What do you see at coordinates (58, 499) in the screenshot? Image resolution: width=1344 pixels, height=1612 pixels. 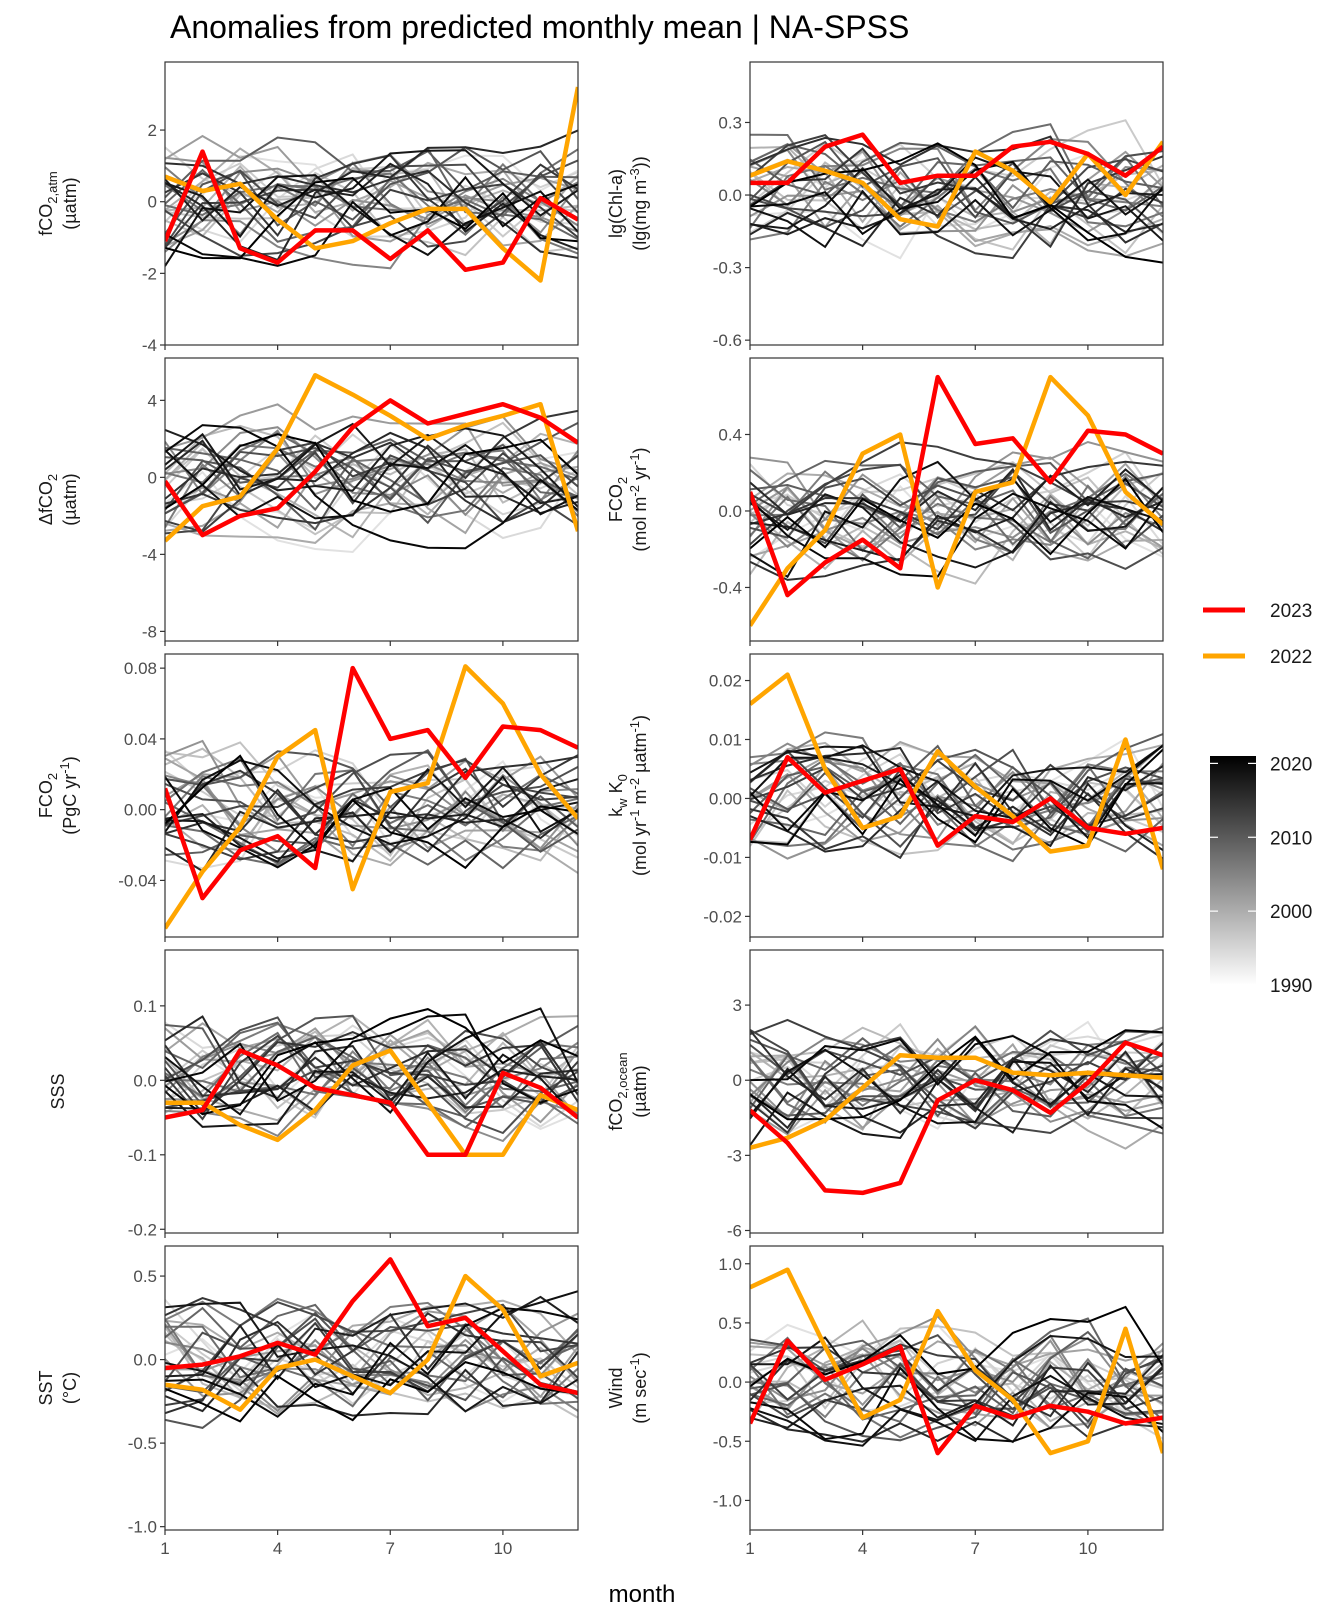 I see `y-axis-label: ΔfCO2​(µatm)` at bounding box center [58, 499].